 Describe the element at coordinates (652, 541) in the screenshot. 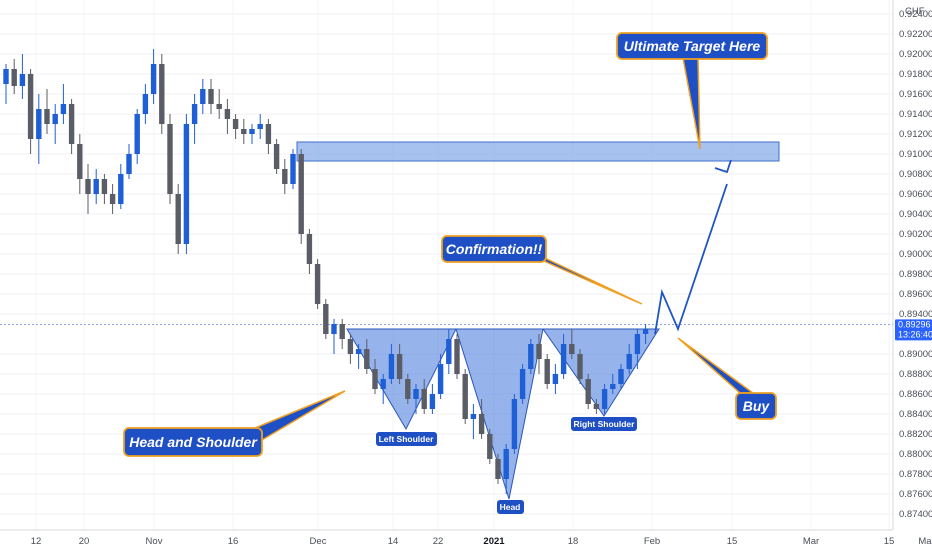

I see `x-tick-label: Feb` at that location.